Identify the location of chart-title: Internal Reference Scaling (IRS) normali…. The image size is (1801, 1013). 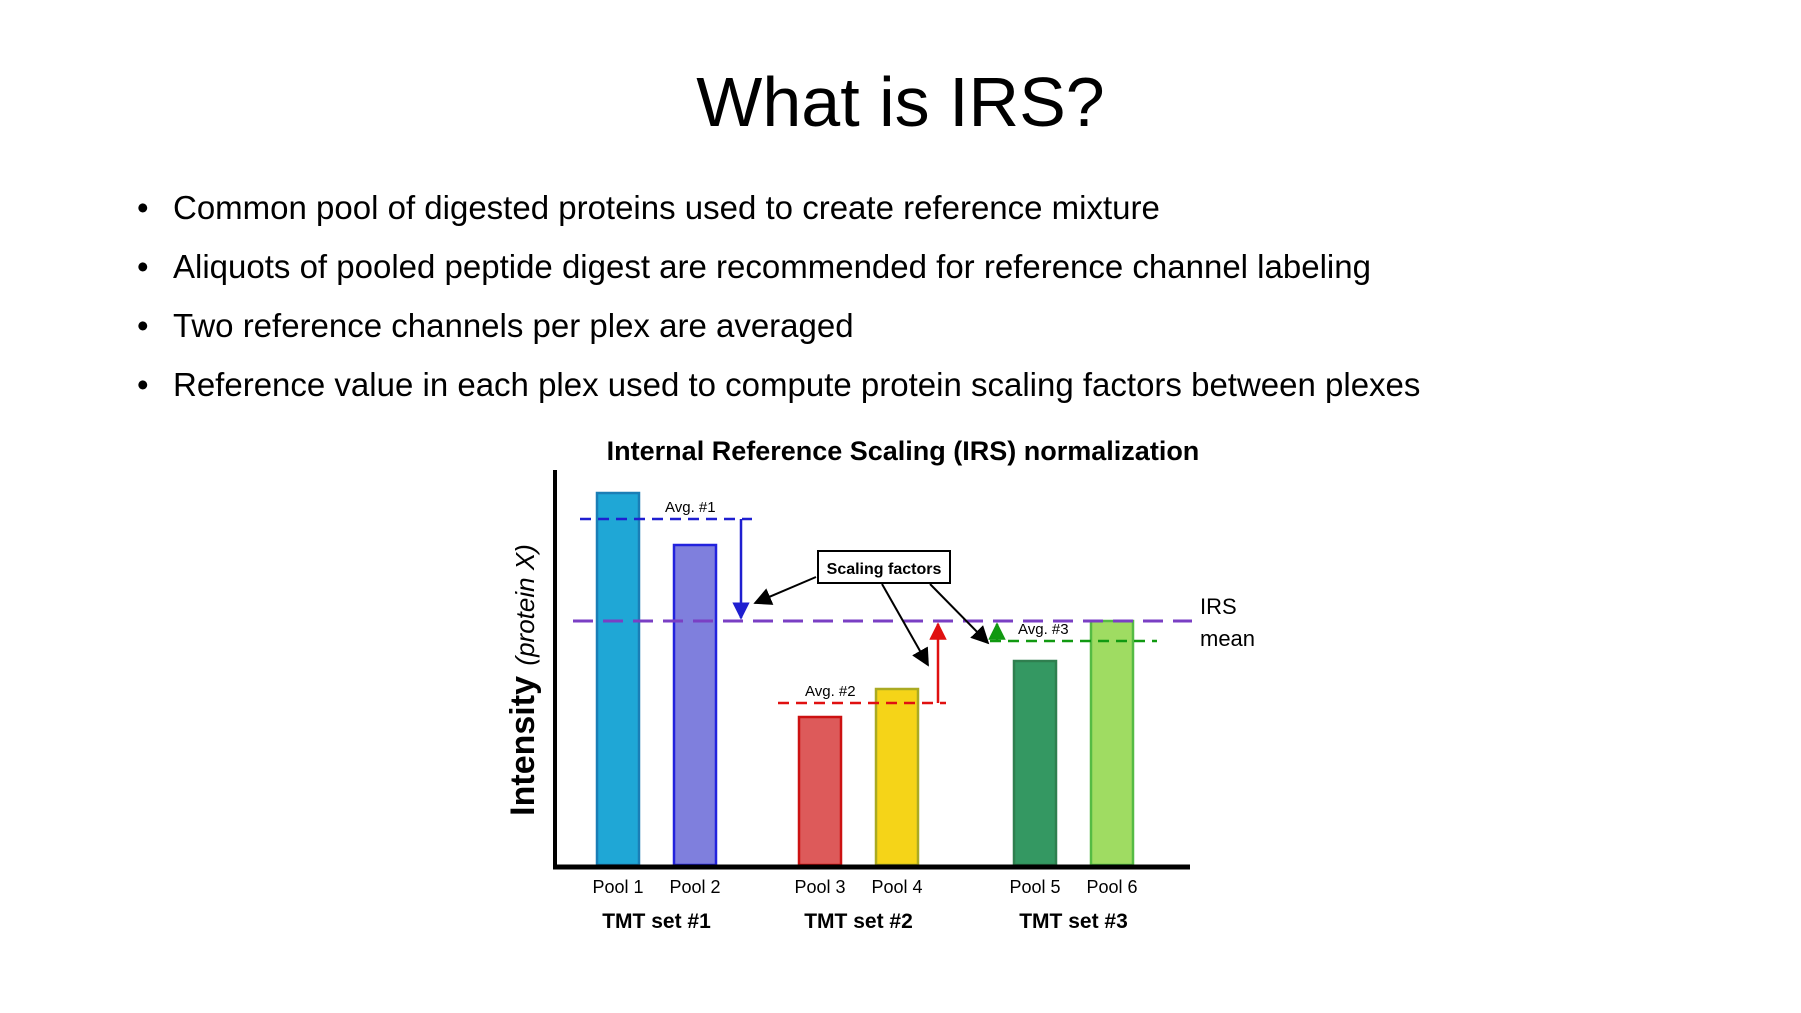
(903, 451).